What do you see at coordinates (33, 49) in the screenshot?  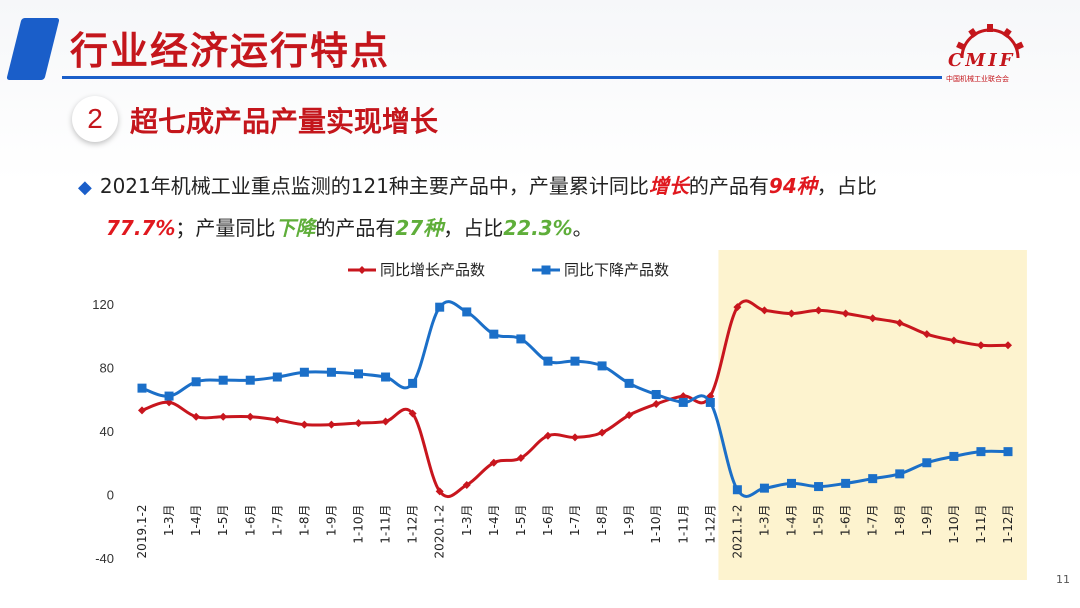 I see `header-accent-slash` at bounding box center [33, 49].